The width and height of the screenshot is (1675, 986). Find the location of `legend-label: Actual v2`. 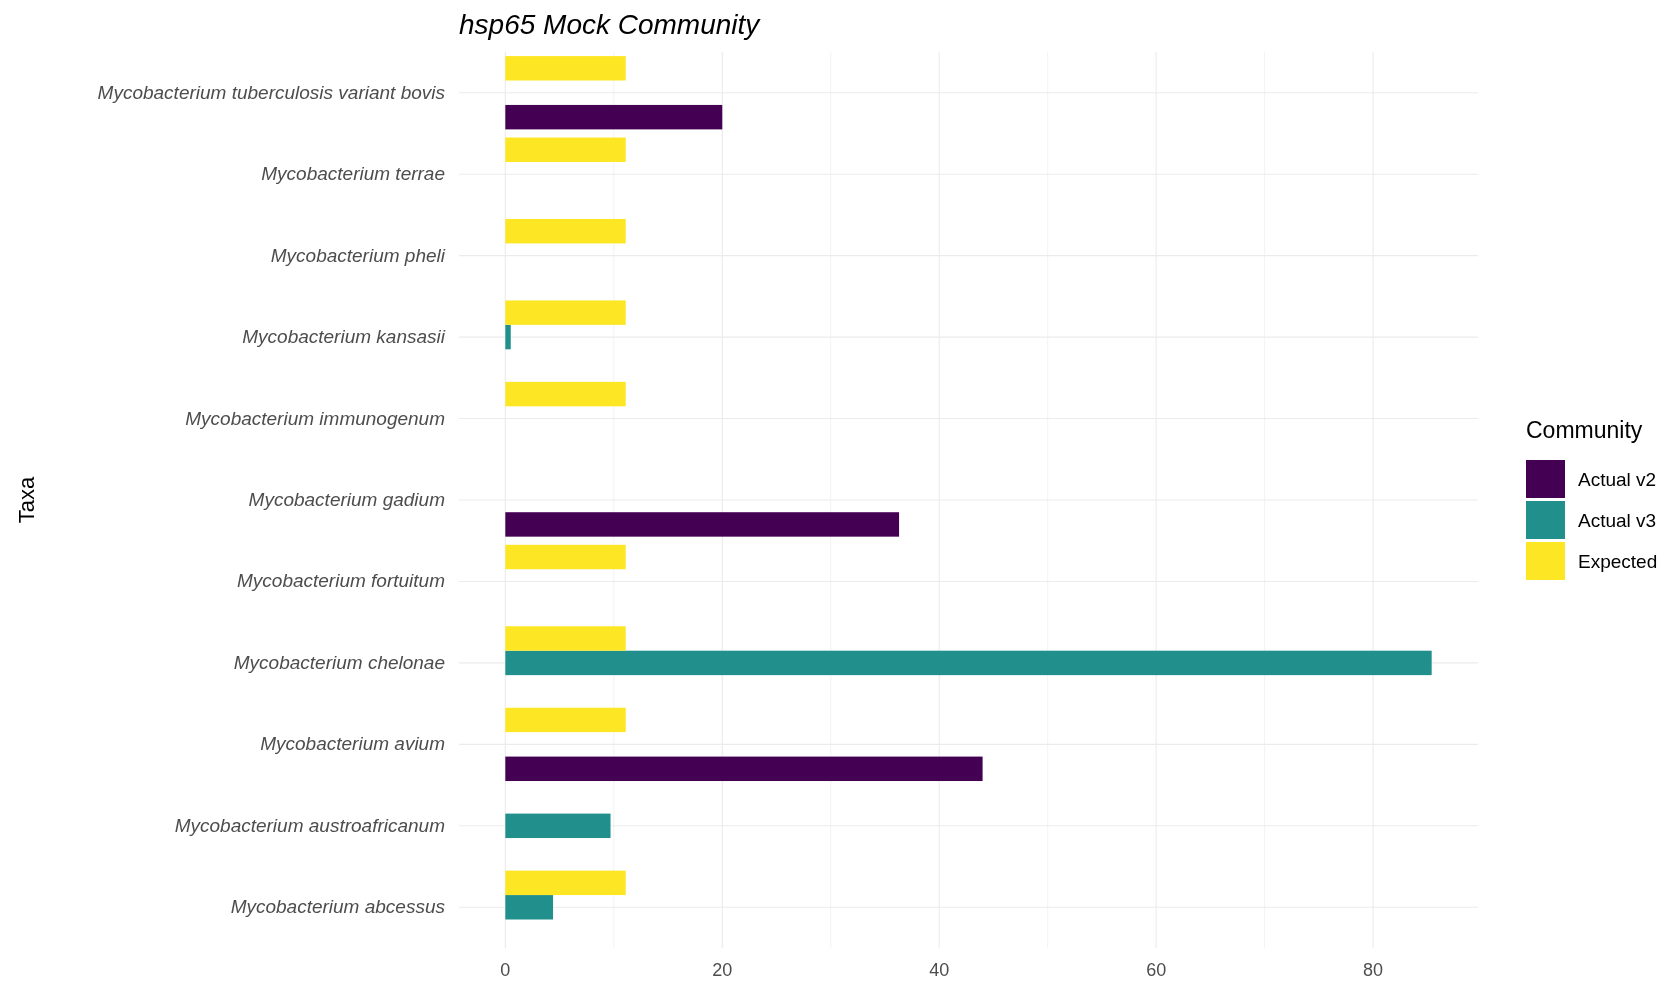

legend-label: Actual v2 is located at coordinates (1617, 479).